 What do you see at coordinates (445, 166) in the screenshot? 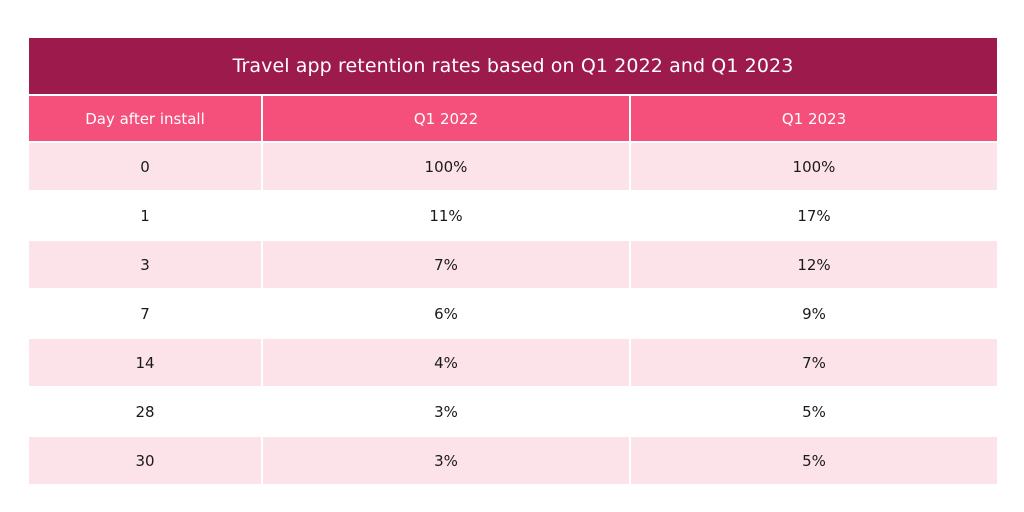
I see `table-cell-q1-2022: 100%` at bounding box center [445, 166].